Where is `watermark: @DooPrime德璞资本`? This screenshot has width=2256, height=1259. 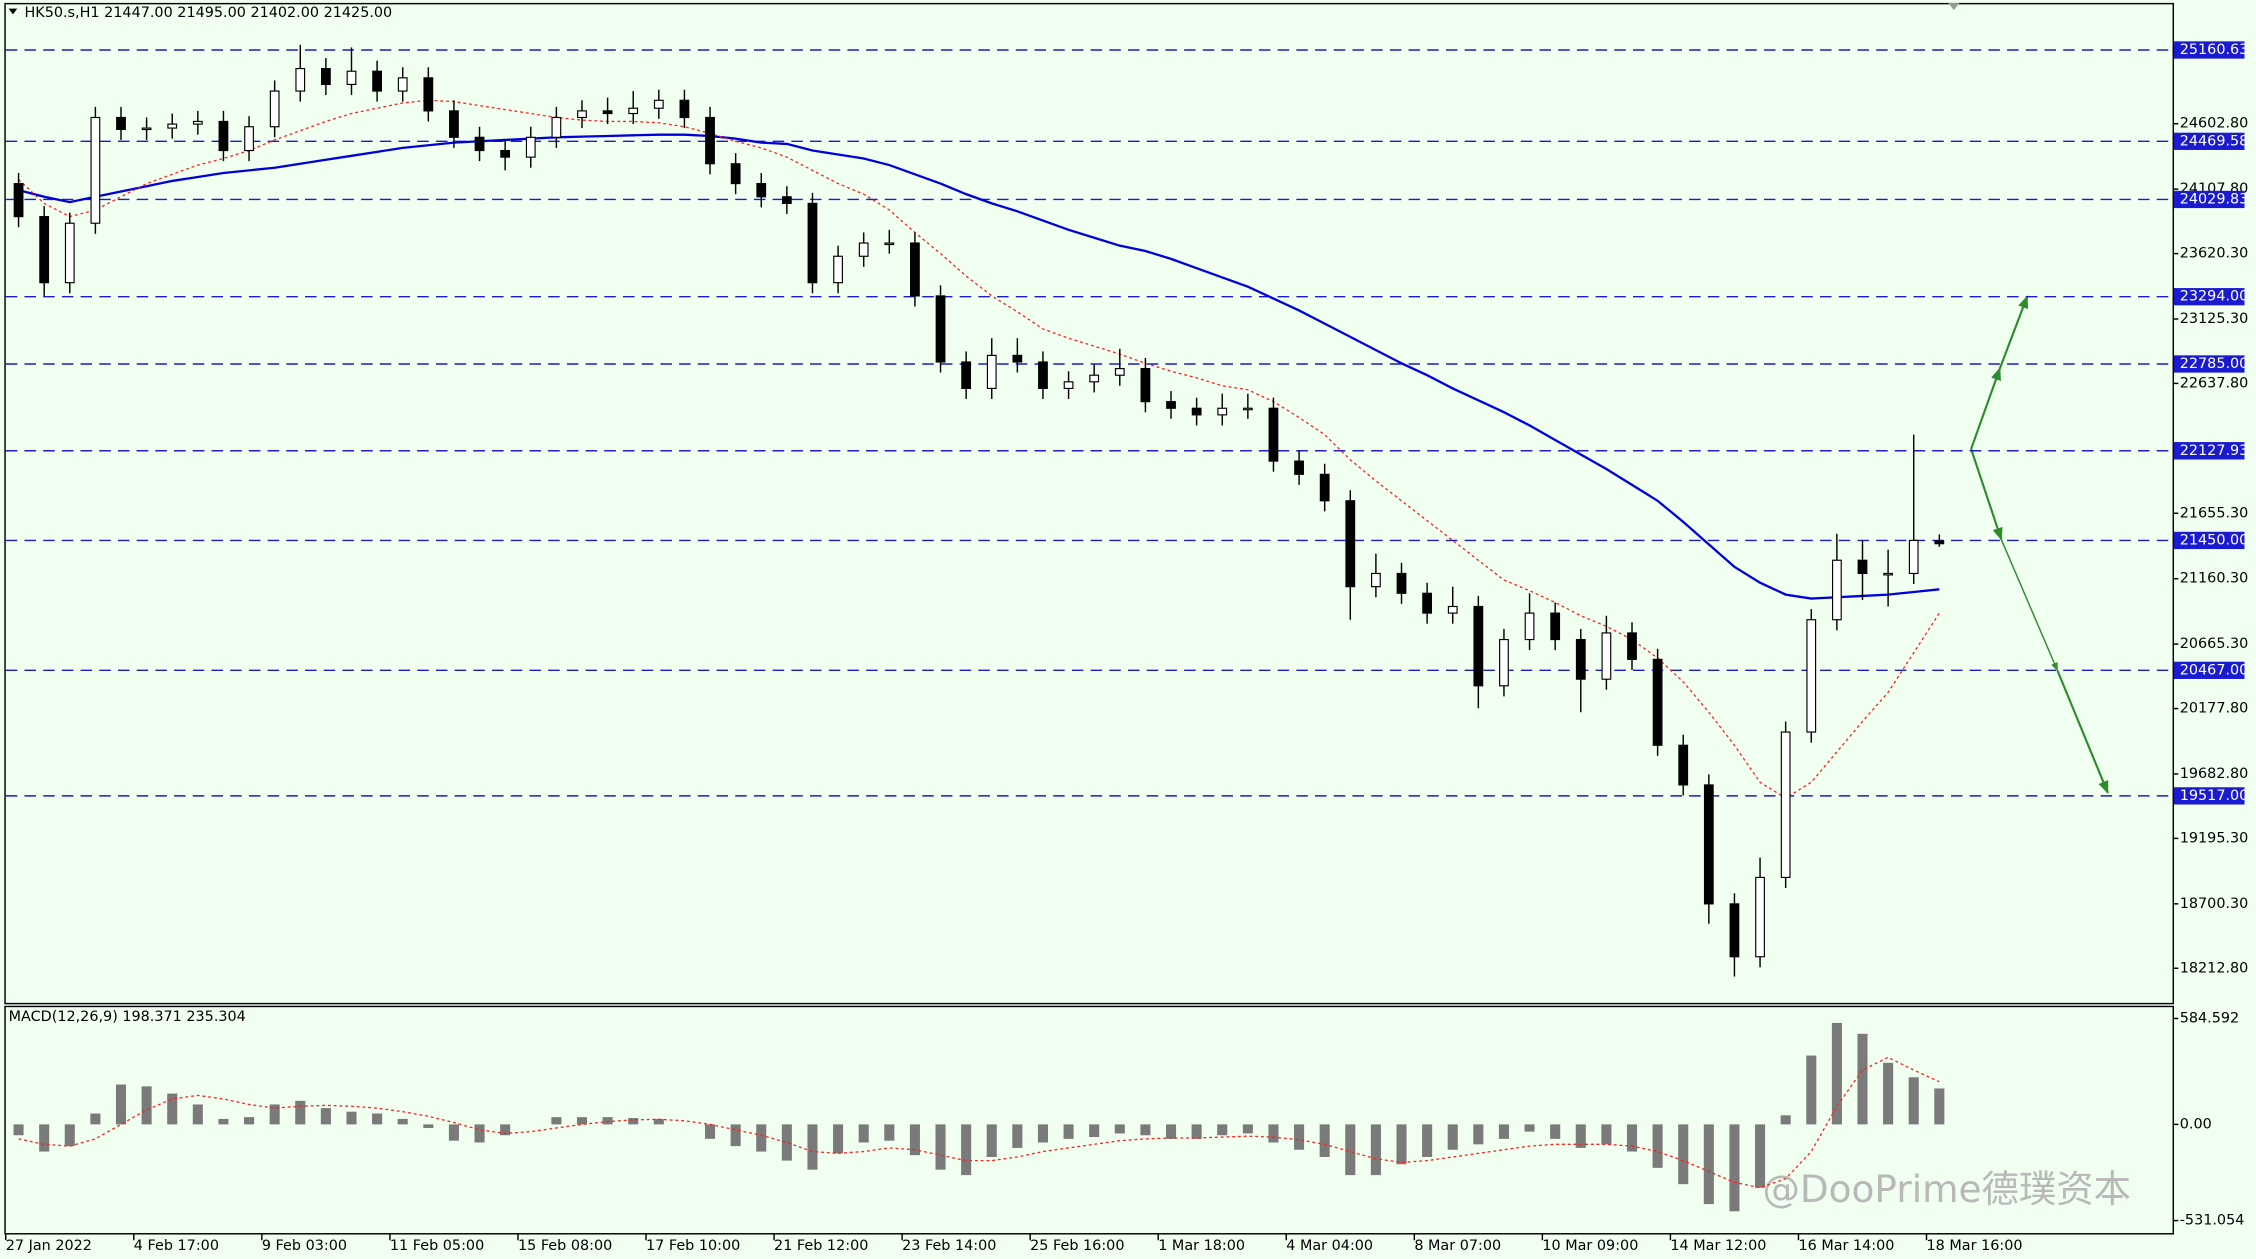
watermark: @DooPrime德璞资本 is located at coordinates (1947, 1189).